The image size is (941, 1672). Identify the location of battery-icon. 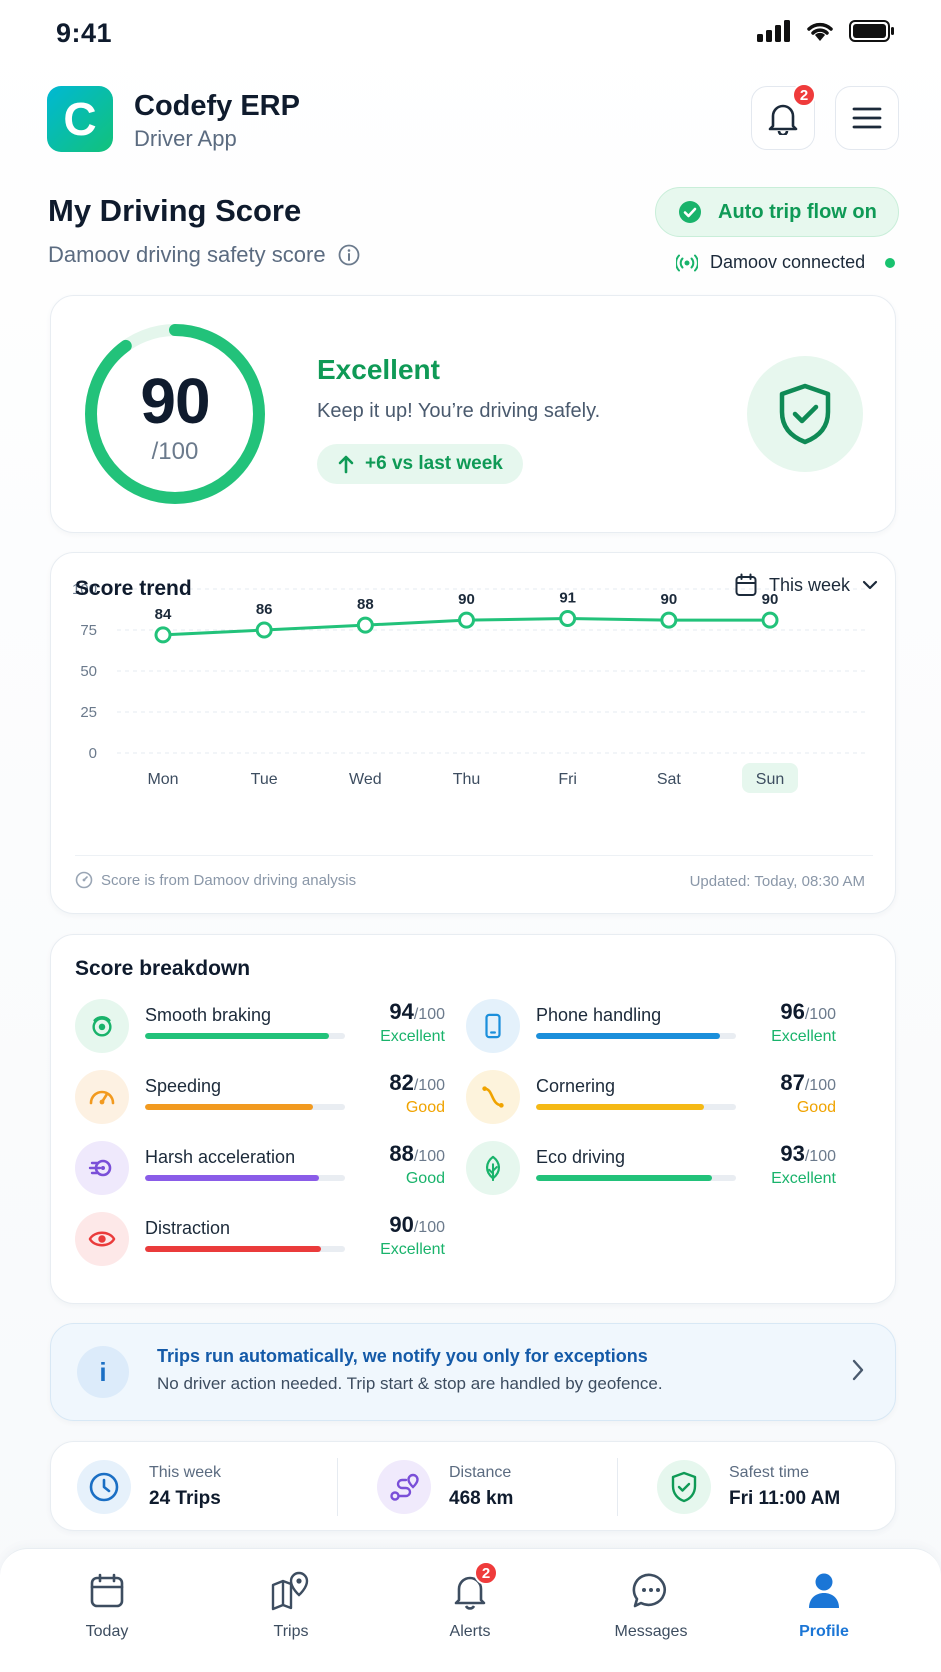
(871, 31).